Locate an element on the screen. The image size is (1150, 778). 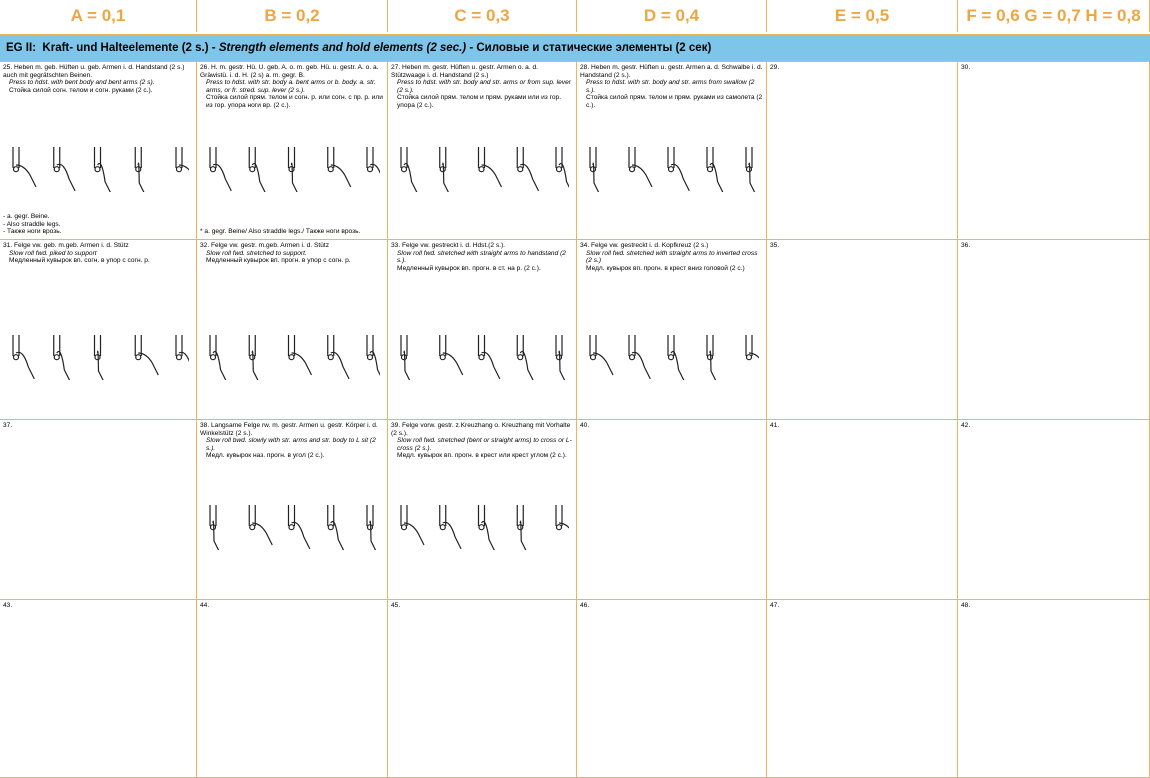
cell-text-de: 43. is located at coordinates (98, 606).